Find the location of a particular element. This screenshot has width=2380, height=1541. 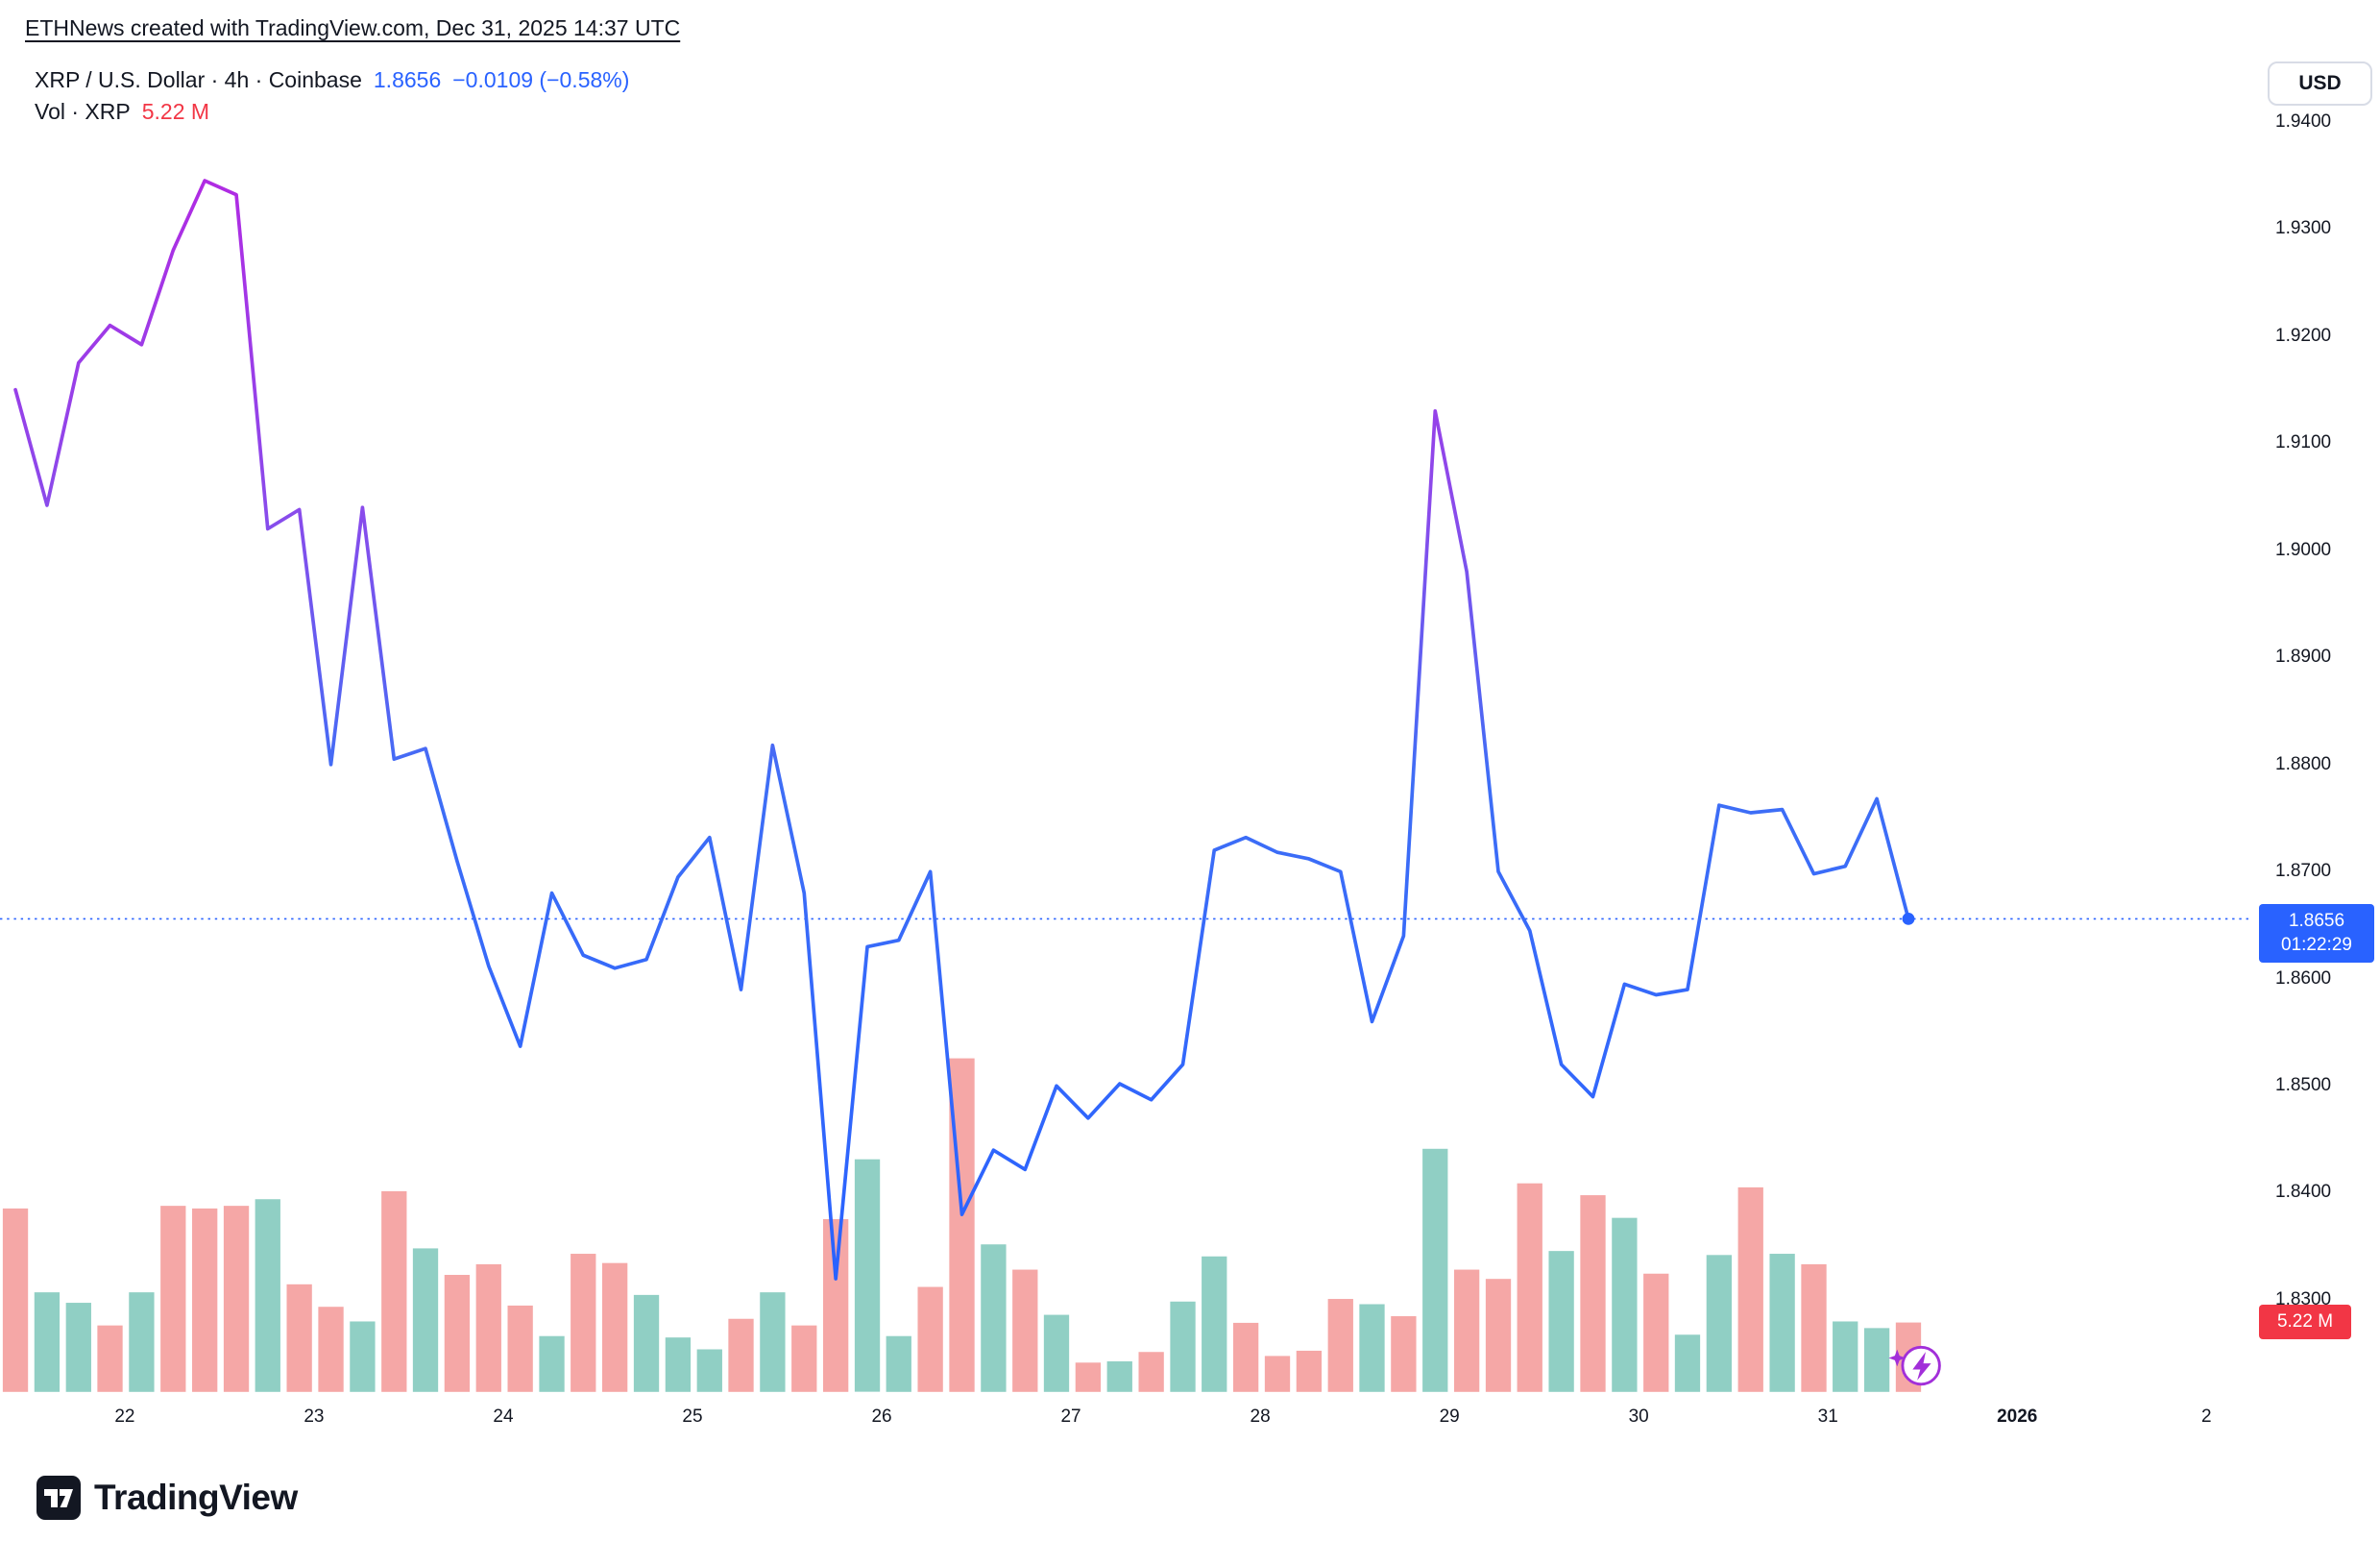

time-axis-label: 2 is located at coordinates (2206, 1417).